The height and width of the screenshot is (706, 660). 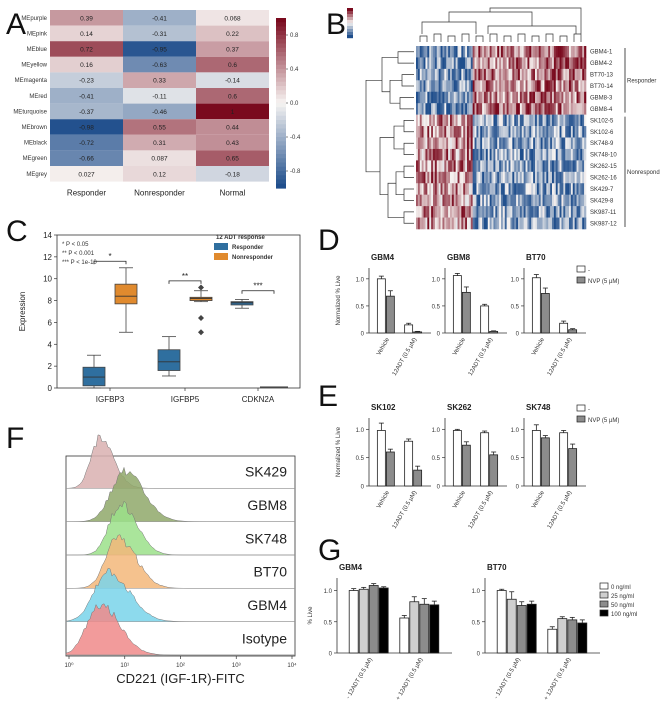 I want to click on heatmap-cell, so click(x=86, y=142).